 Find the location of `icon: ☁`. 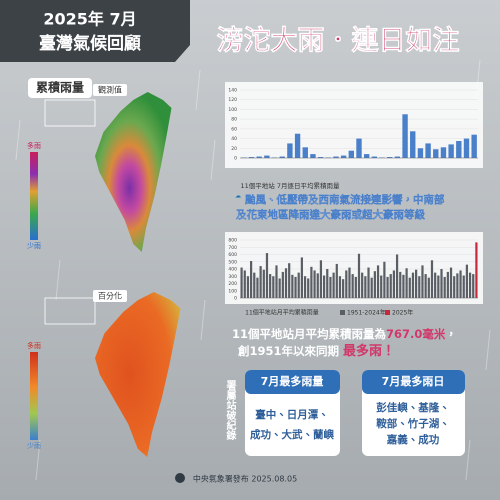

icon: ☁ is located at coordinates (238, 196).